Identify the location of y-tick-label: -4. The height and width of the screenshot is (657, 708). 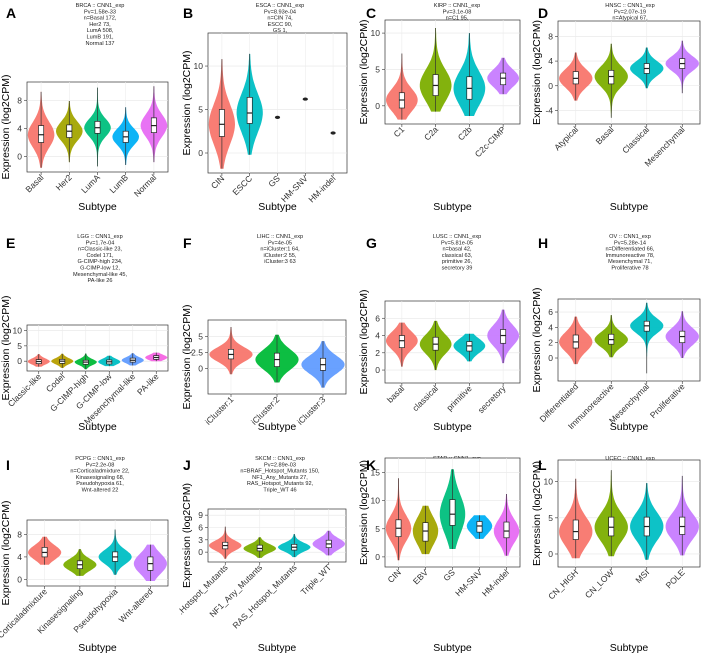
(549, 110).